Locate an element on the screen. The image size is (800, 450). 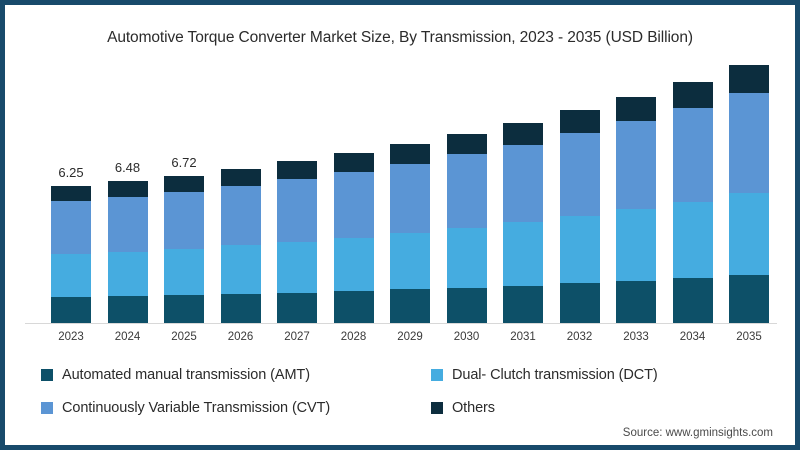
x-tick-label: 2033 is located at coordinates (636, 337).